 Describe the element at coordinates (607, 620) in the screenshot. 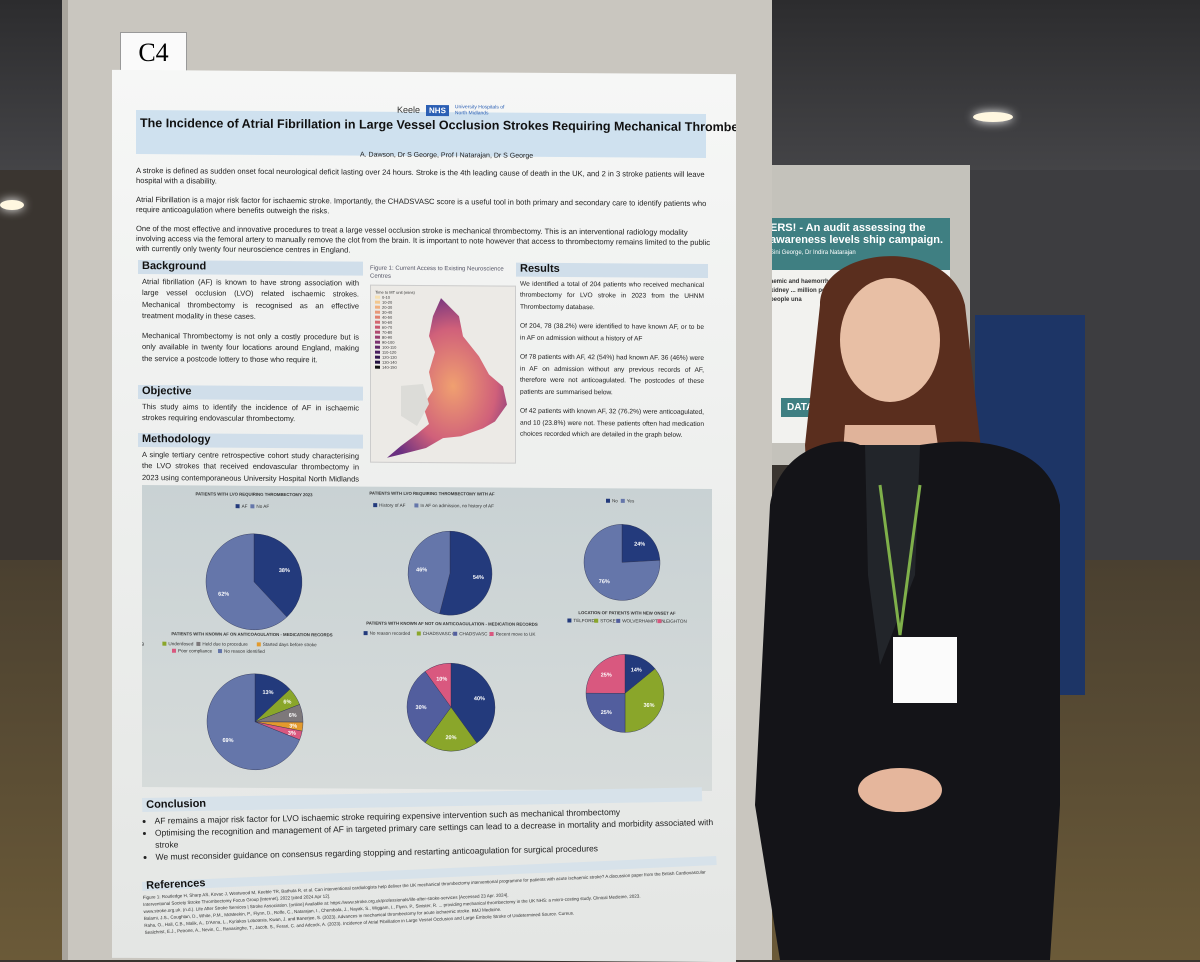

I see `legend-label: STOKE` at that location.